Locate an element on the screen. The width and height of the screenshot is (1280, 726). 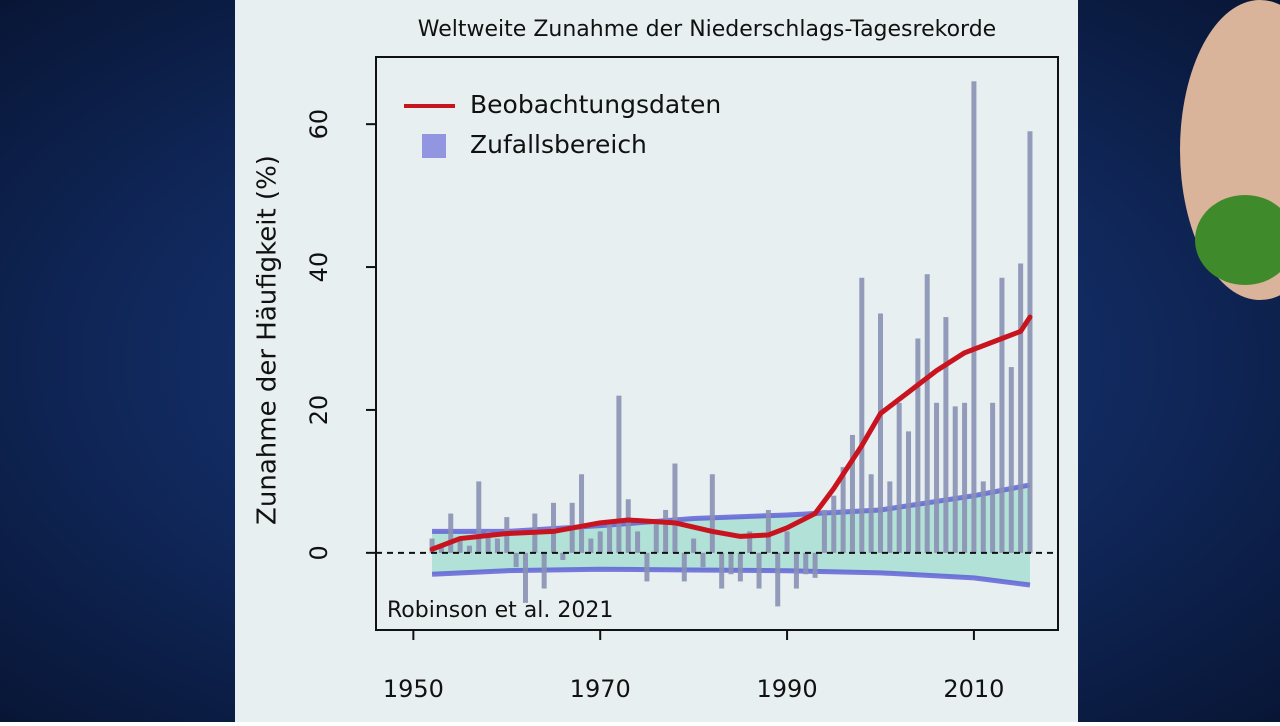
x-tick-label: 1950 is located at coordinates (413, 689).